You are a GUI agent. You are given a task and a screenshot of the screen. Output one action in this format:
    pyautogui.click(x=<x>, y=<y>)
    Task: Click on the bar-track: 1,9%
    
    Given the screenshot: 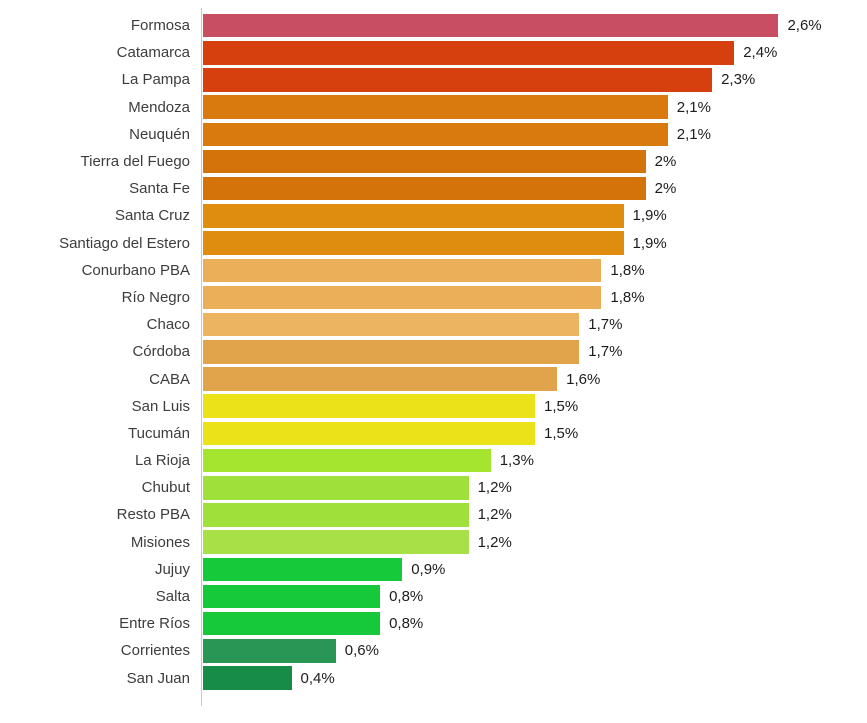 What is the action you would take?
    pyautogui.click(x=535, y=216)
    